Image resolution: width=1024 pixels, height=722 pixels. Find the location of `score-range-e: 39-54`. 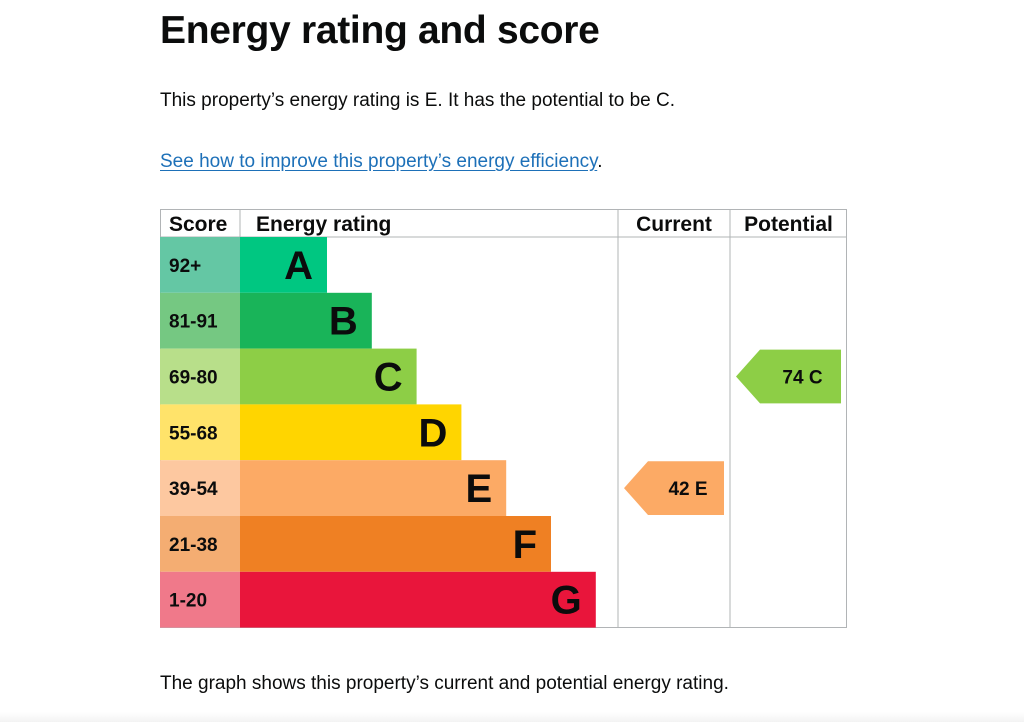

score-range-e: 39-54 is located at coordinates (193, 489).